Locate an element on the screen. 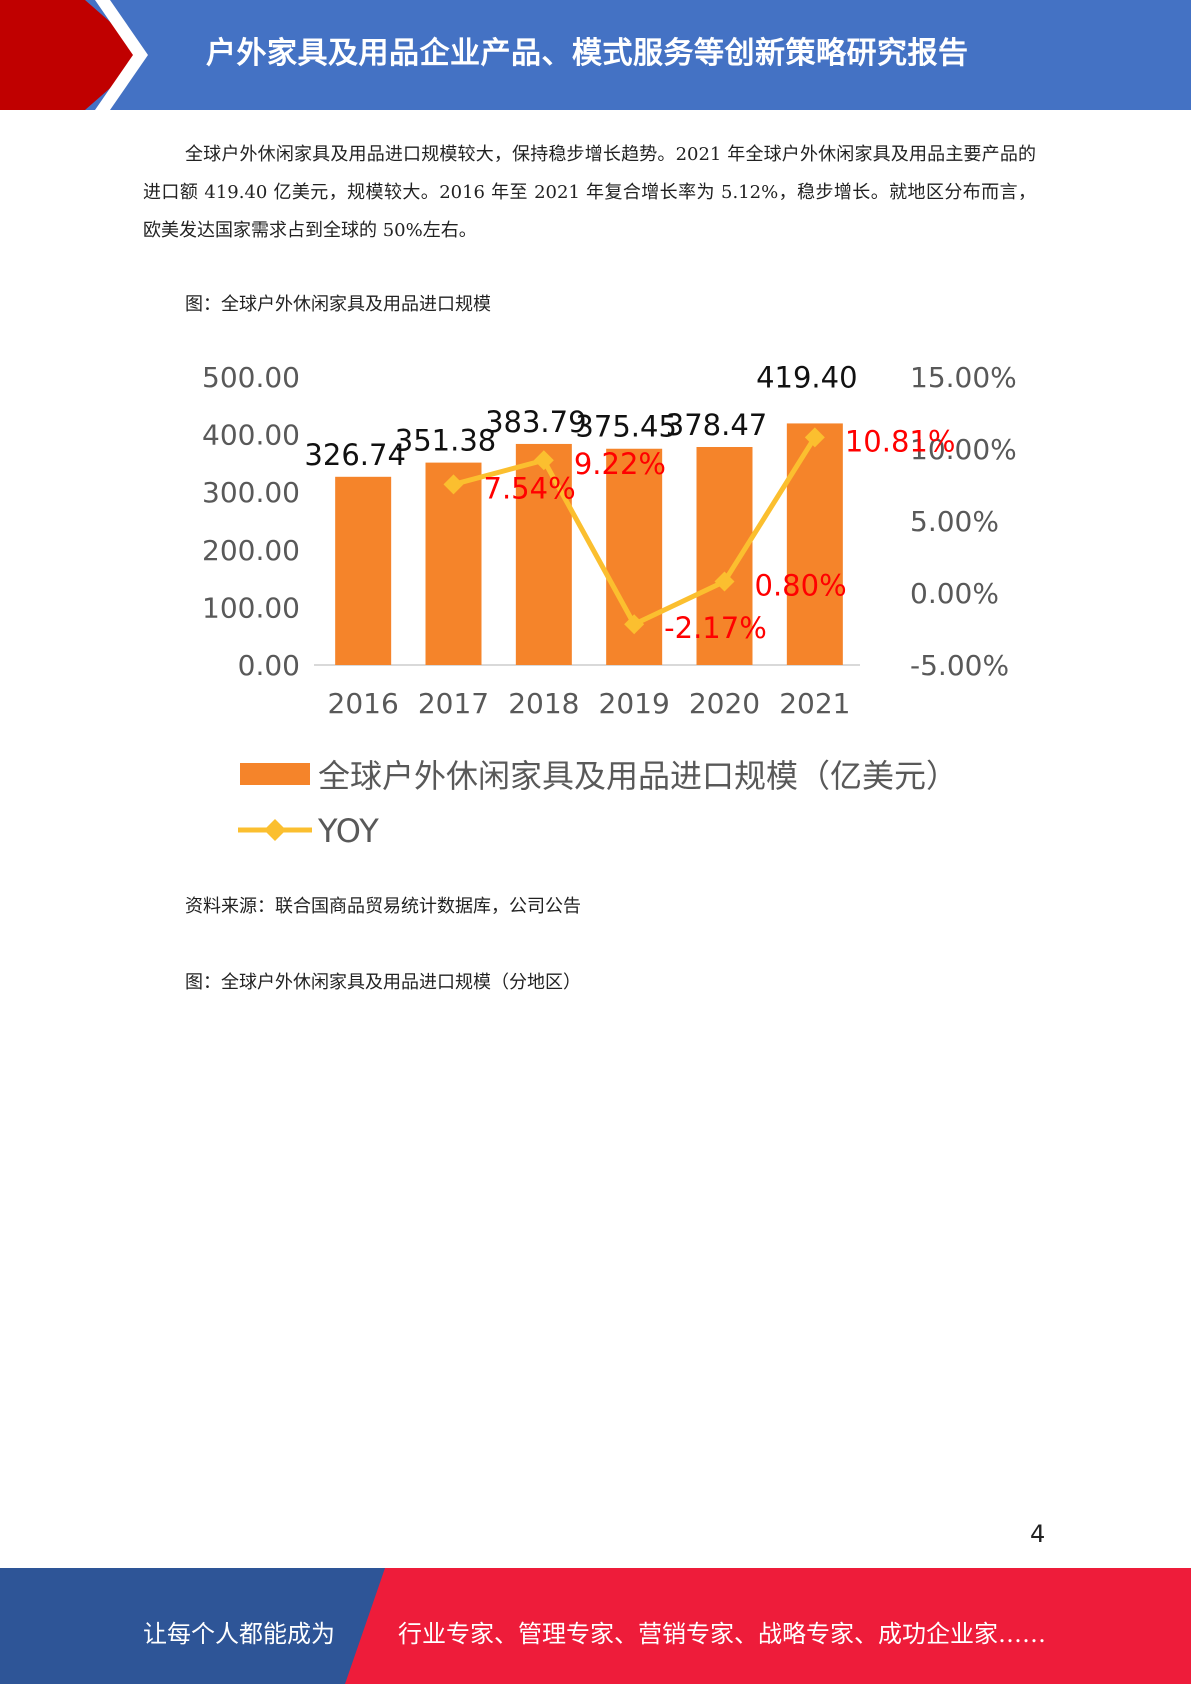 Image resolution: width=1191 pixels, height=1684 pixels. bar-data-label: 383.79 is located at coordinates (535, 422).